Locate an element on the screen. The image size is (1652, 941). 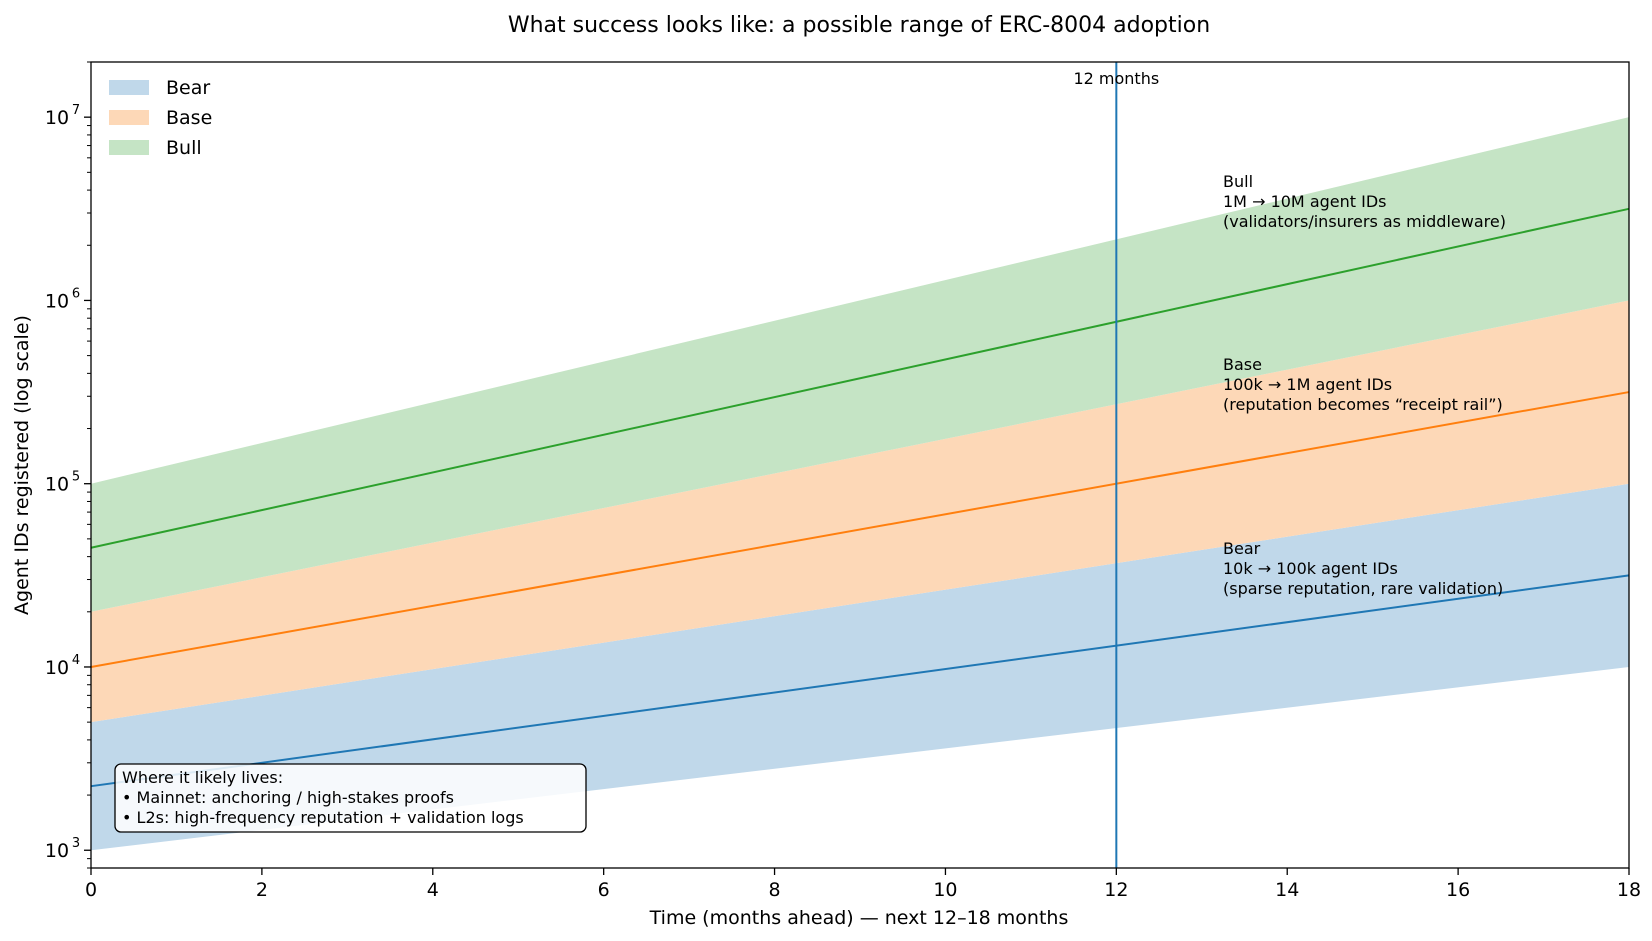
legend-swatch-bull is located at coordinates (129, 147).